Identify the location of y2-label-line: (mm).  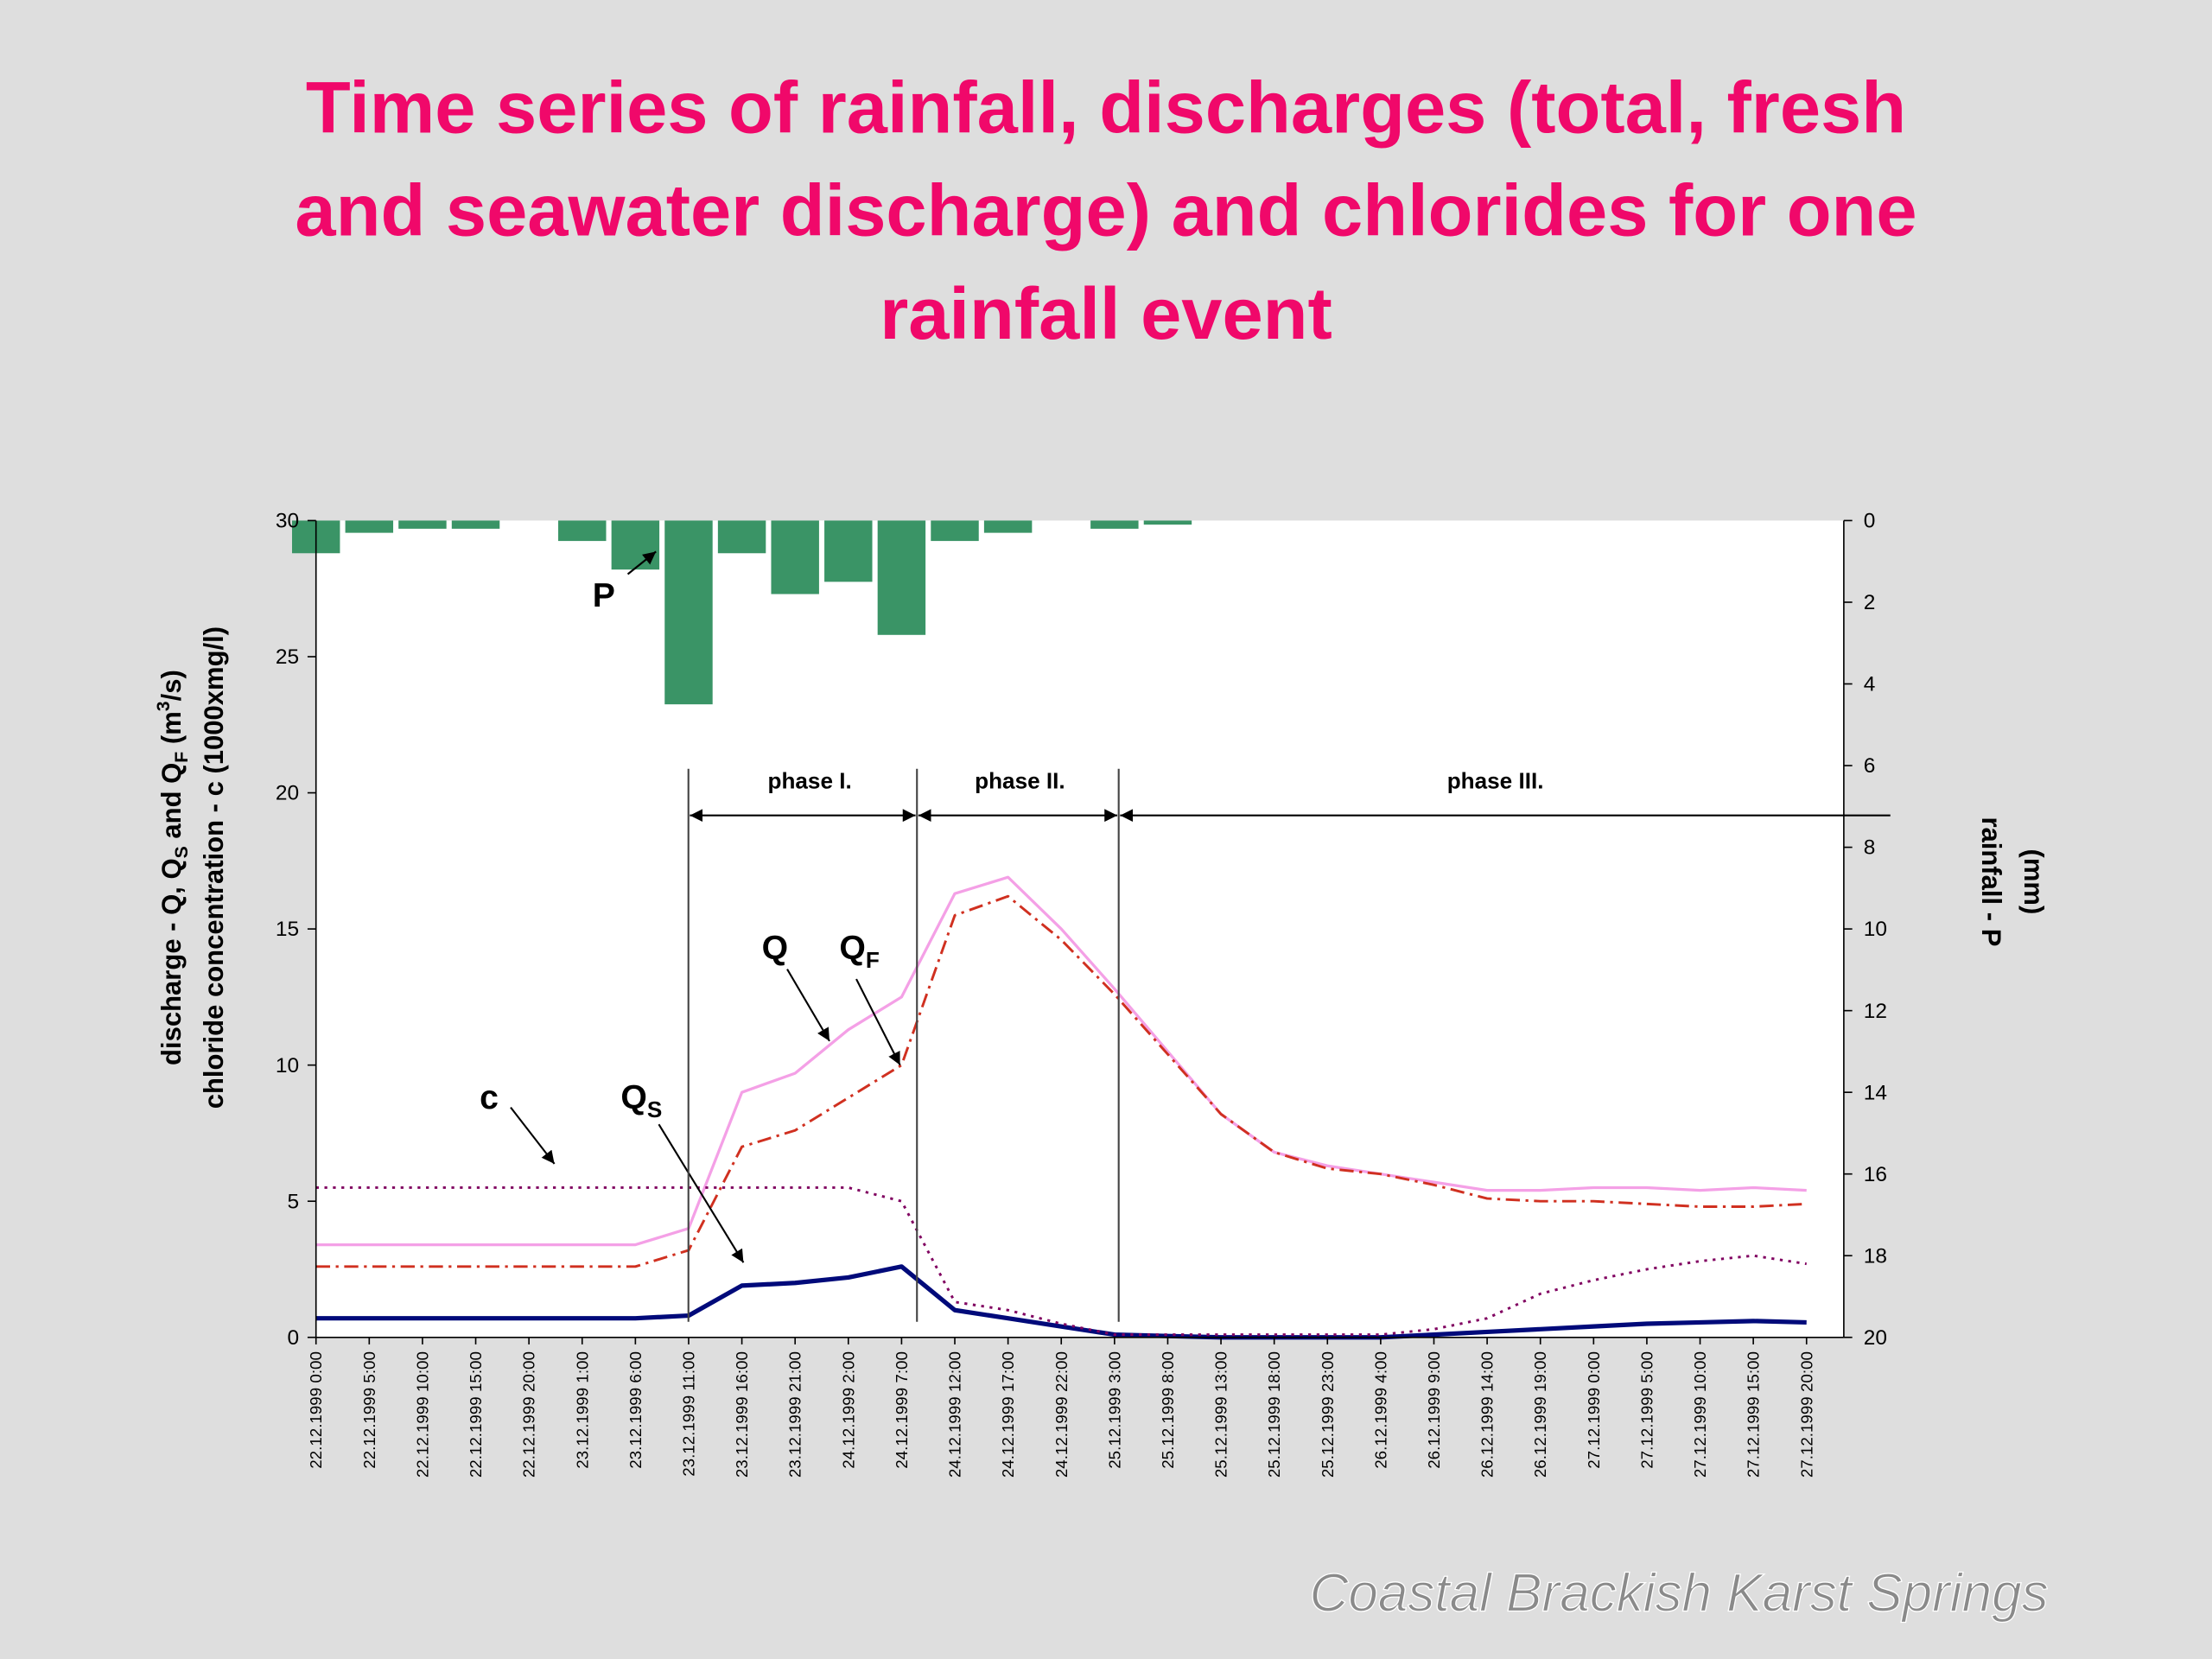
(2033, 881).